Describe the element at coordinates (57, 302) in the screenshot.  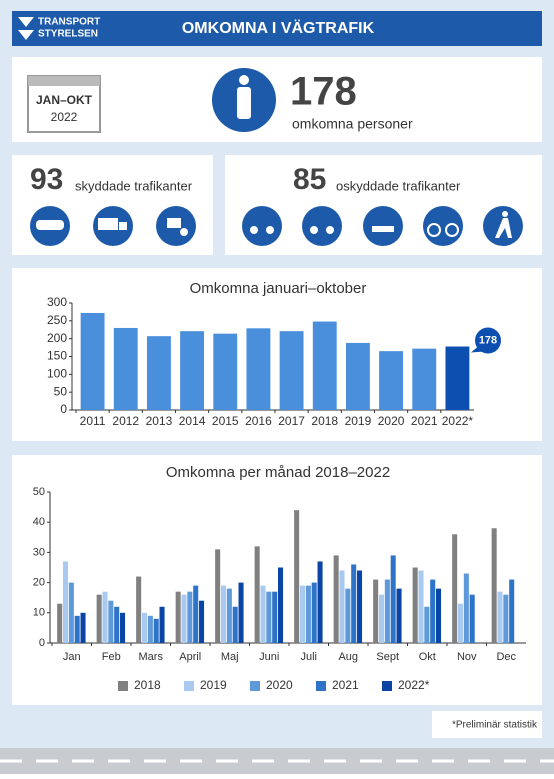
I see `y-tick-label: 300` at that location.